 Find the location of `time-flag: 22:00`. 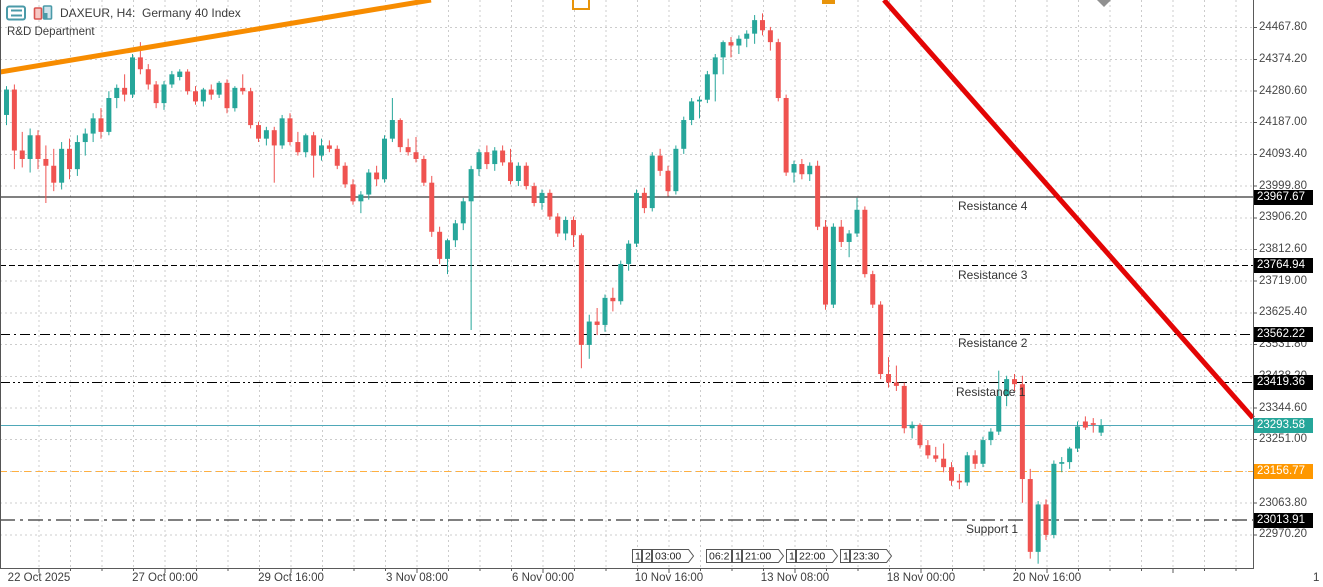

time-flag: 22:00 is located at coordinates (817, 556).